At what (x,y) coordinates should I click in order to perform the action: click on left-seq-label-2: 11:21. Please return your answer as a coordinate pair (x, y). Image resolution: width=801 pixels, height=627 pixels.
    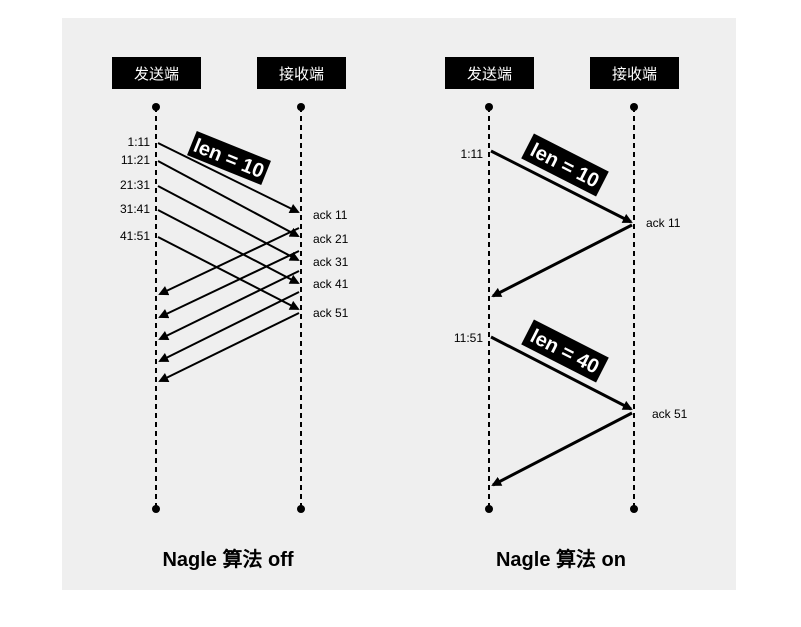
    Looking at the image, I should click on (135, 160).